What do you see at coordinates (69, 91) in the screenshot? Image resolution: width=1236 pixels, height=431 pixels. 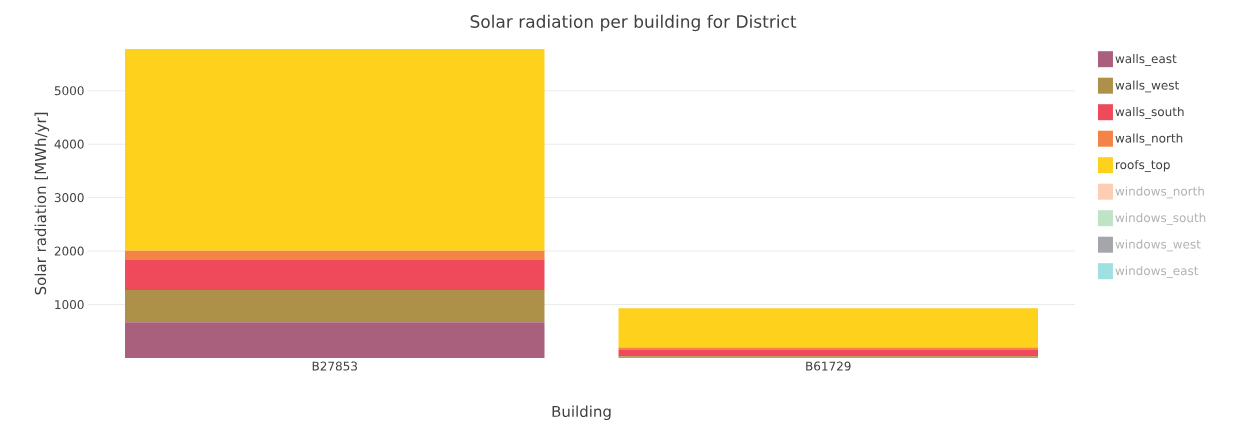 I see `y-tick-label: 5000` at bounding box center [69, 91].